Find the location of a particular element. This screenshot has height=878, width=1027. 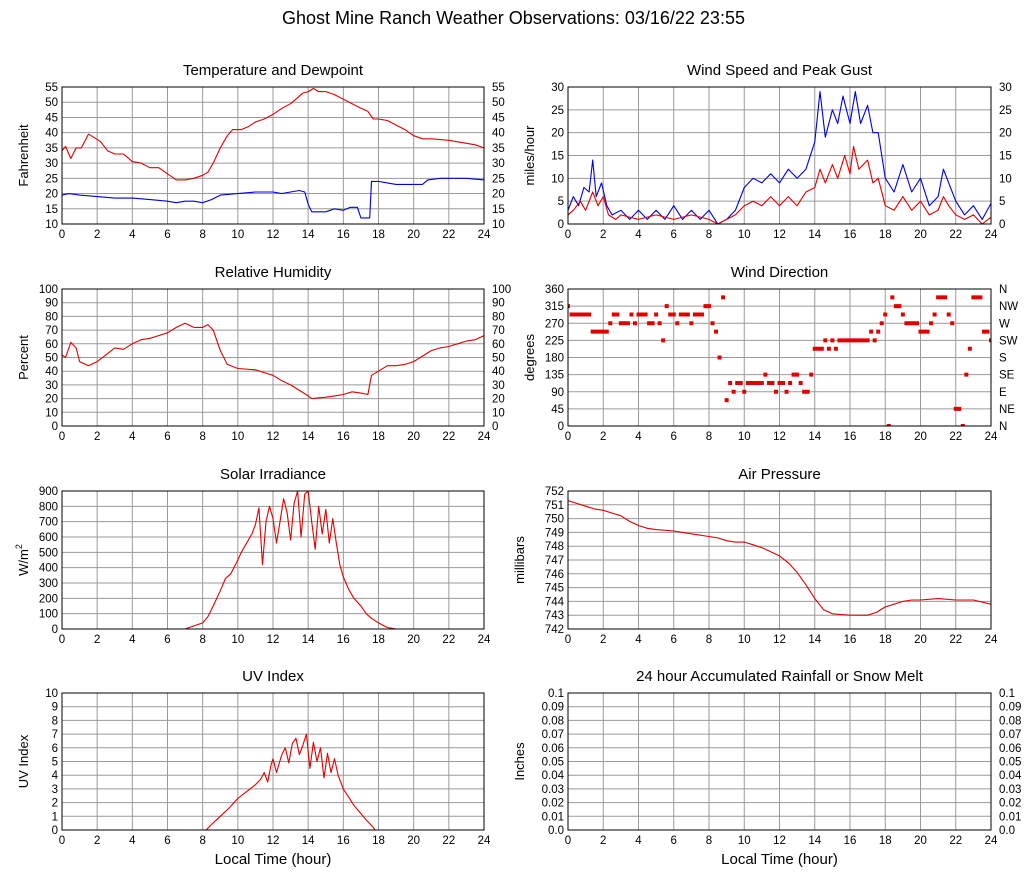

right-tick-label: 45 is located at coordinates (498, 118).